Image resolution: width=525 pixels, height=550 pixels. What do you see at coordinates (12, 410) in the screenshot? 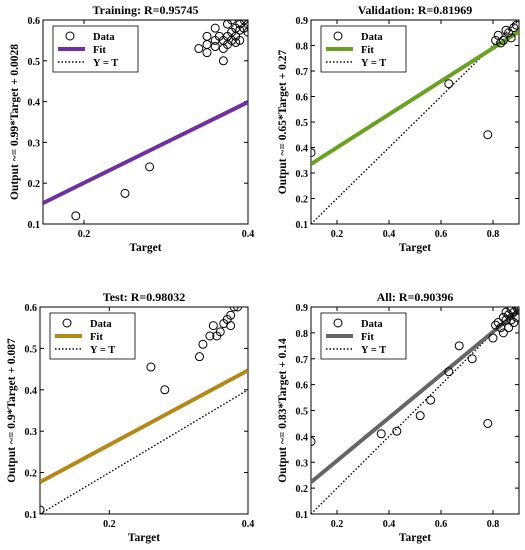
I see `y-axis-label: Output ~= 0.9*Target + 0.087` at bounding box center [12, 410].